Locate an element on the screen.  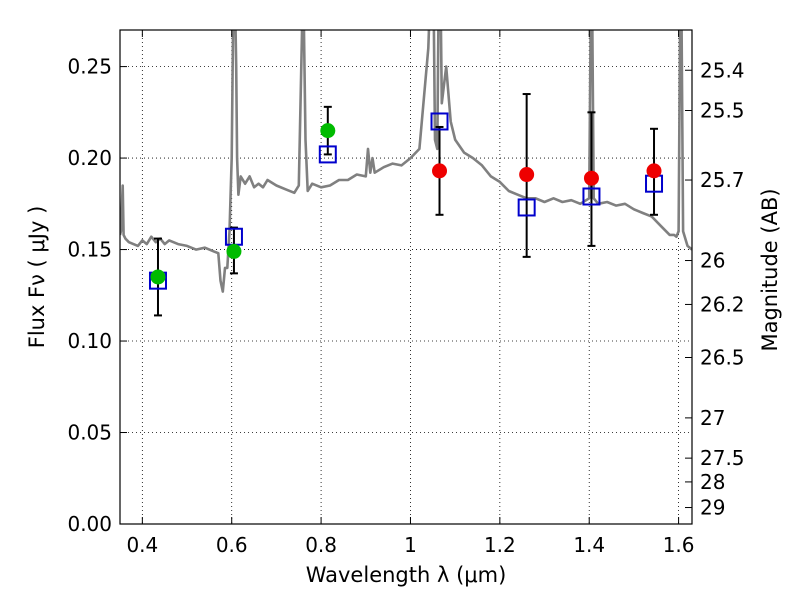
mag-tick-label: 25.5 is located at coordinates (722, 111).